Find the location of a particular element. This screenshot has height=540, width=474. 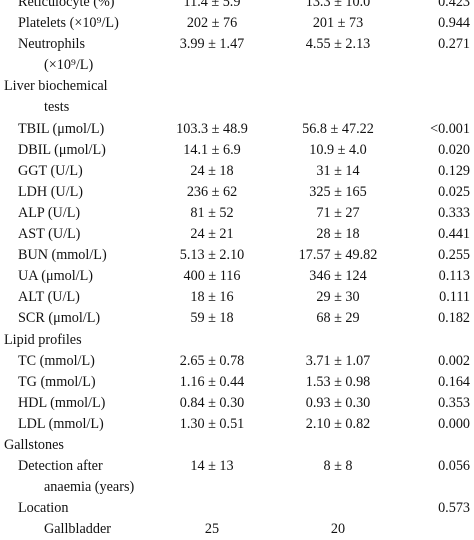

p-value: 0.129 is located at coordinates (454, 170).